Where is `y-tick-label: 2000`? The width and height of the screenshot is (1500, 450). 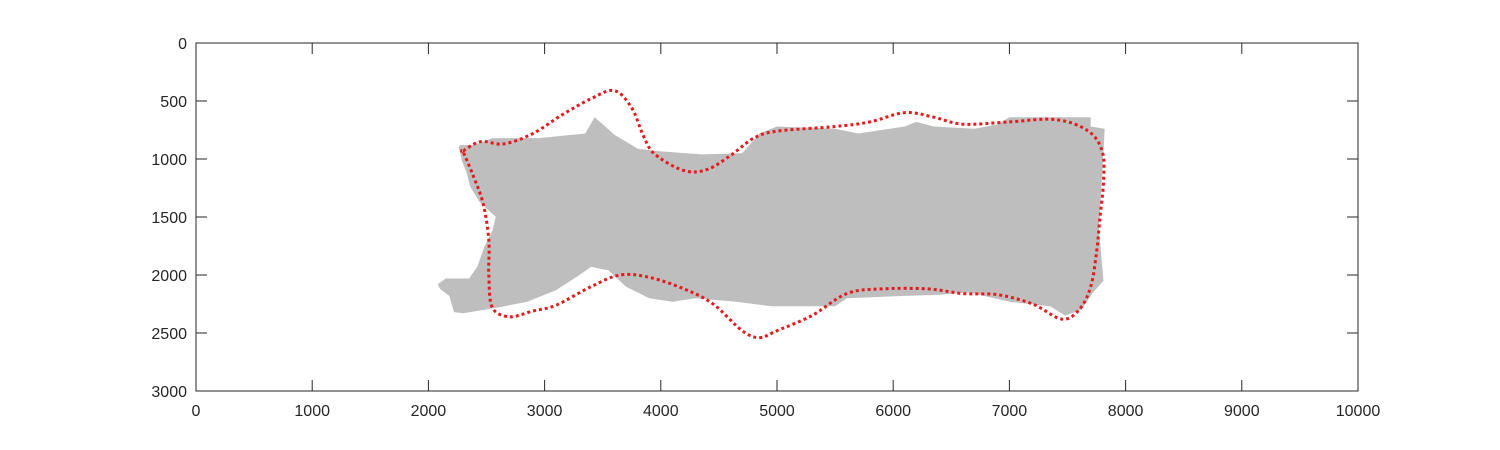 y-tick-label: 2000 is located at coordinates (169, 276).